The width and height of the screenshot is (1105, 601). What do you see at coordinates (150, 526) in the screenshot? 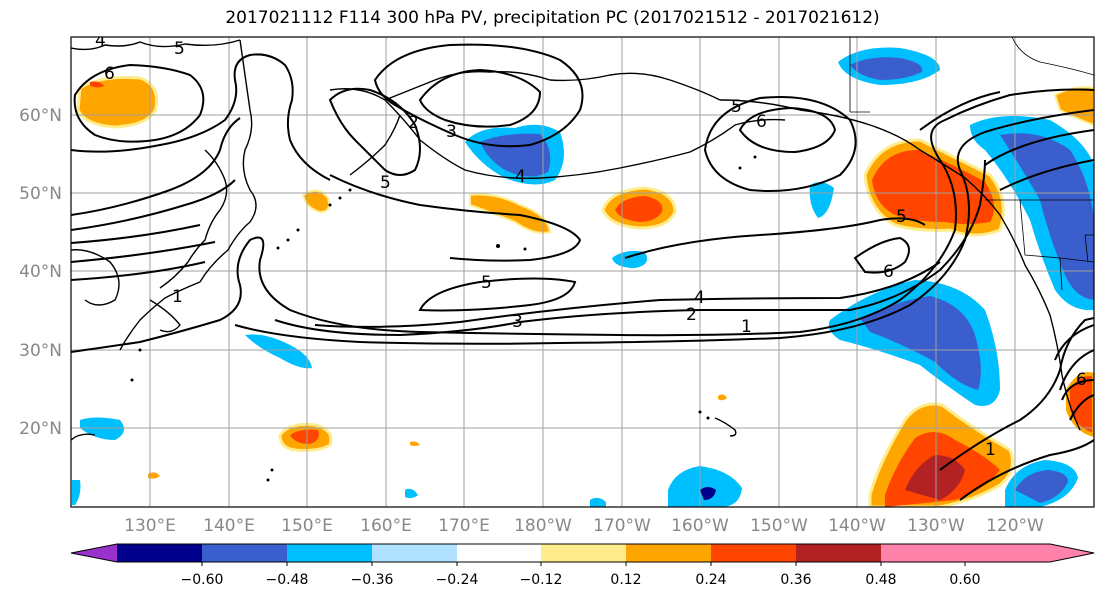
I see `lon-label: 130°E` at bounding box center [150, 526].